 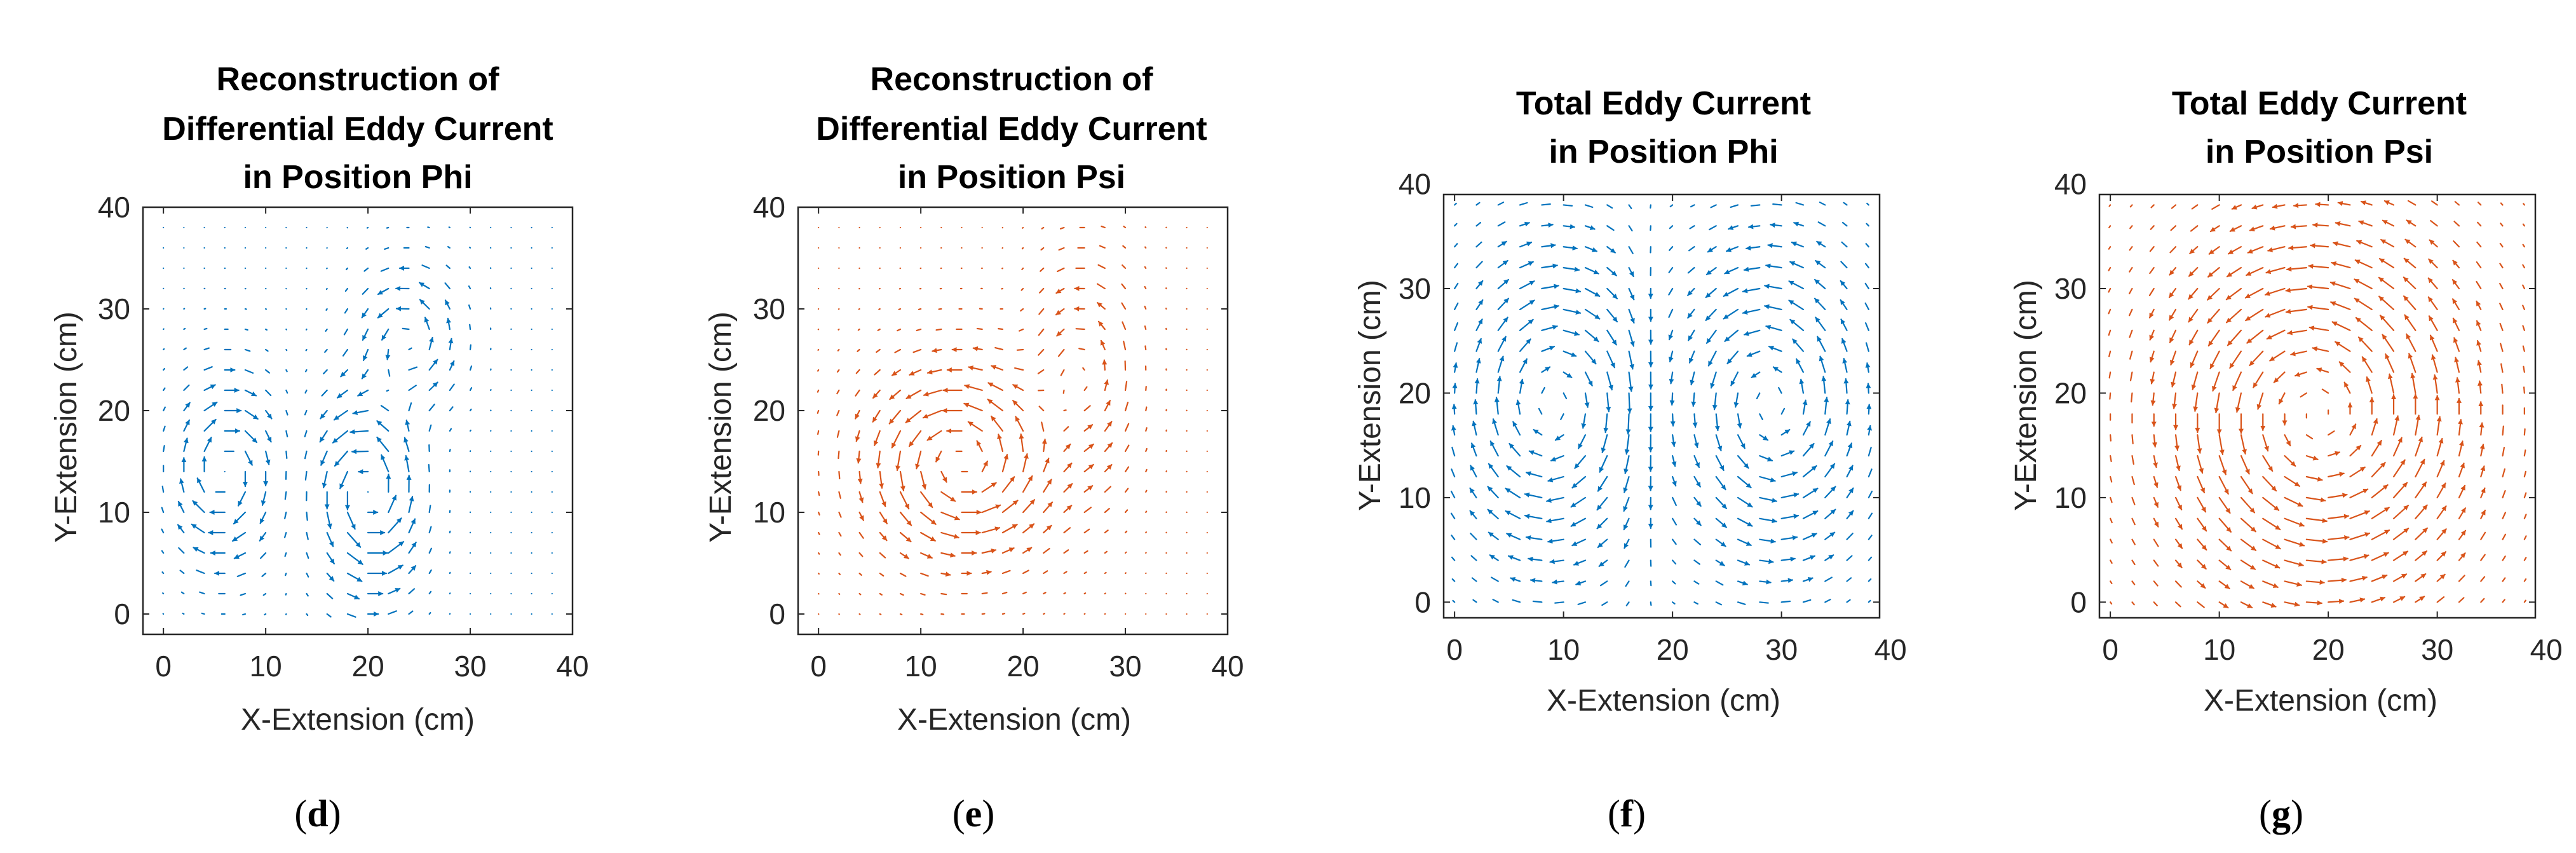 What do you see at coordinates (2070, 392) in the screenshot?
I see `y-tick-label: 20` at bounding box center [2070, 392].